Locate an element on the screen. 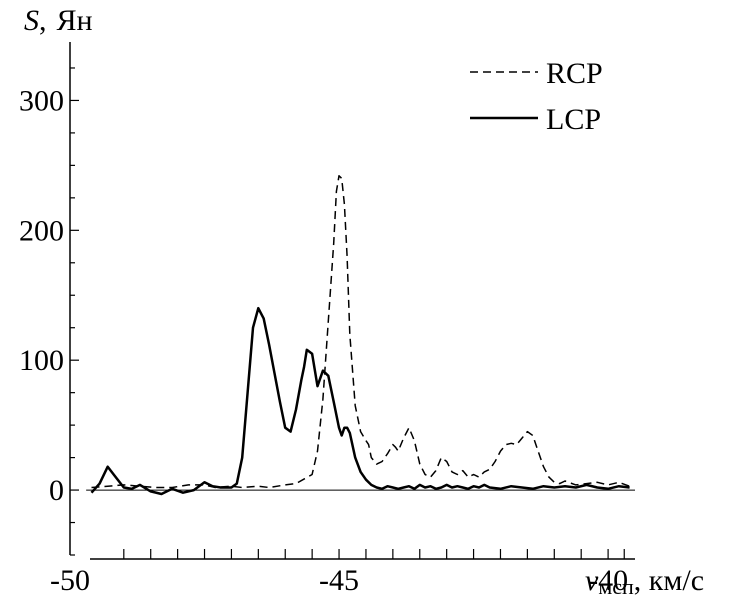 This screenshot has height=600, width=739. y-tick-label: 100 is located at coordinates (41, 360).